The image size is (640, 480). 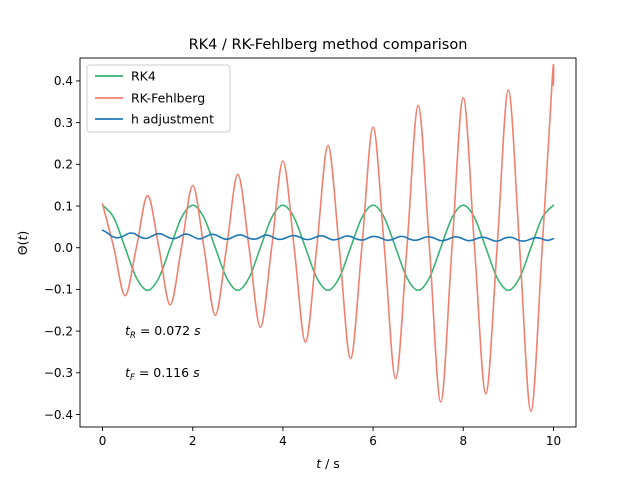 What do you see at coordinates (63, 123) in the screenshot?
I see `y-tick-label: 0.3` at bounding box center [63, 123].